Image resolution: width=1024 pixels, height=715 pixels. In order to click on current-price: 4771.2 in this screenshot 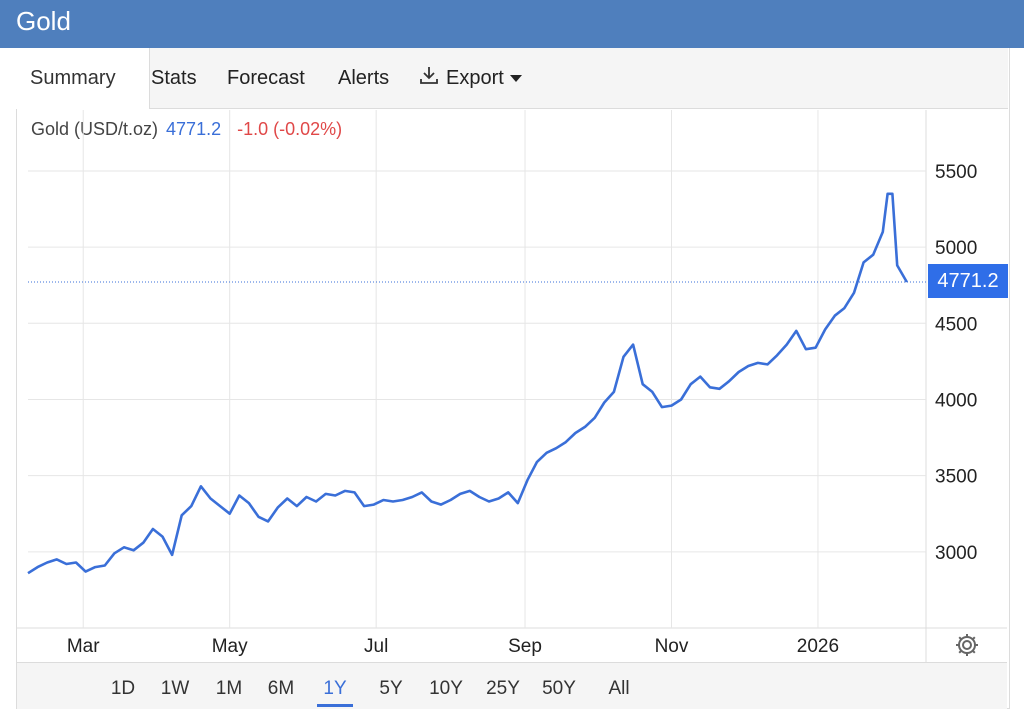, I will do `click(194, 129)`.